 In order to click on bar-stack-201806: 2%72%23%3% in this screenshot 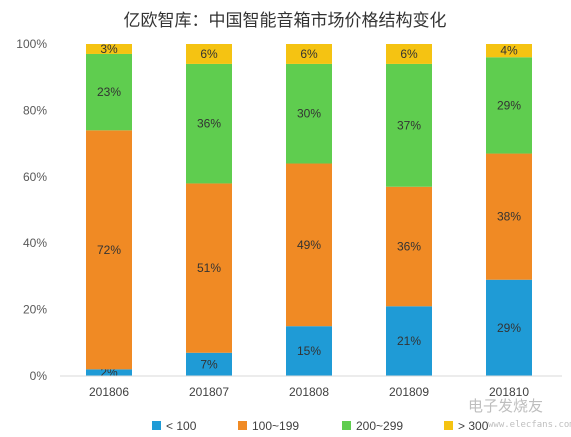, I will do `click(109, 211)`.